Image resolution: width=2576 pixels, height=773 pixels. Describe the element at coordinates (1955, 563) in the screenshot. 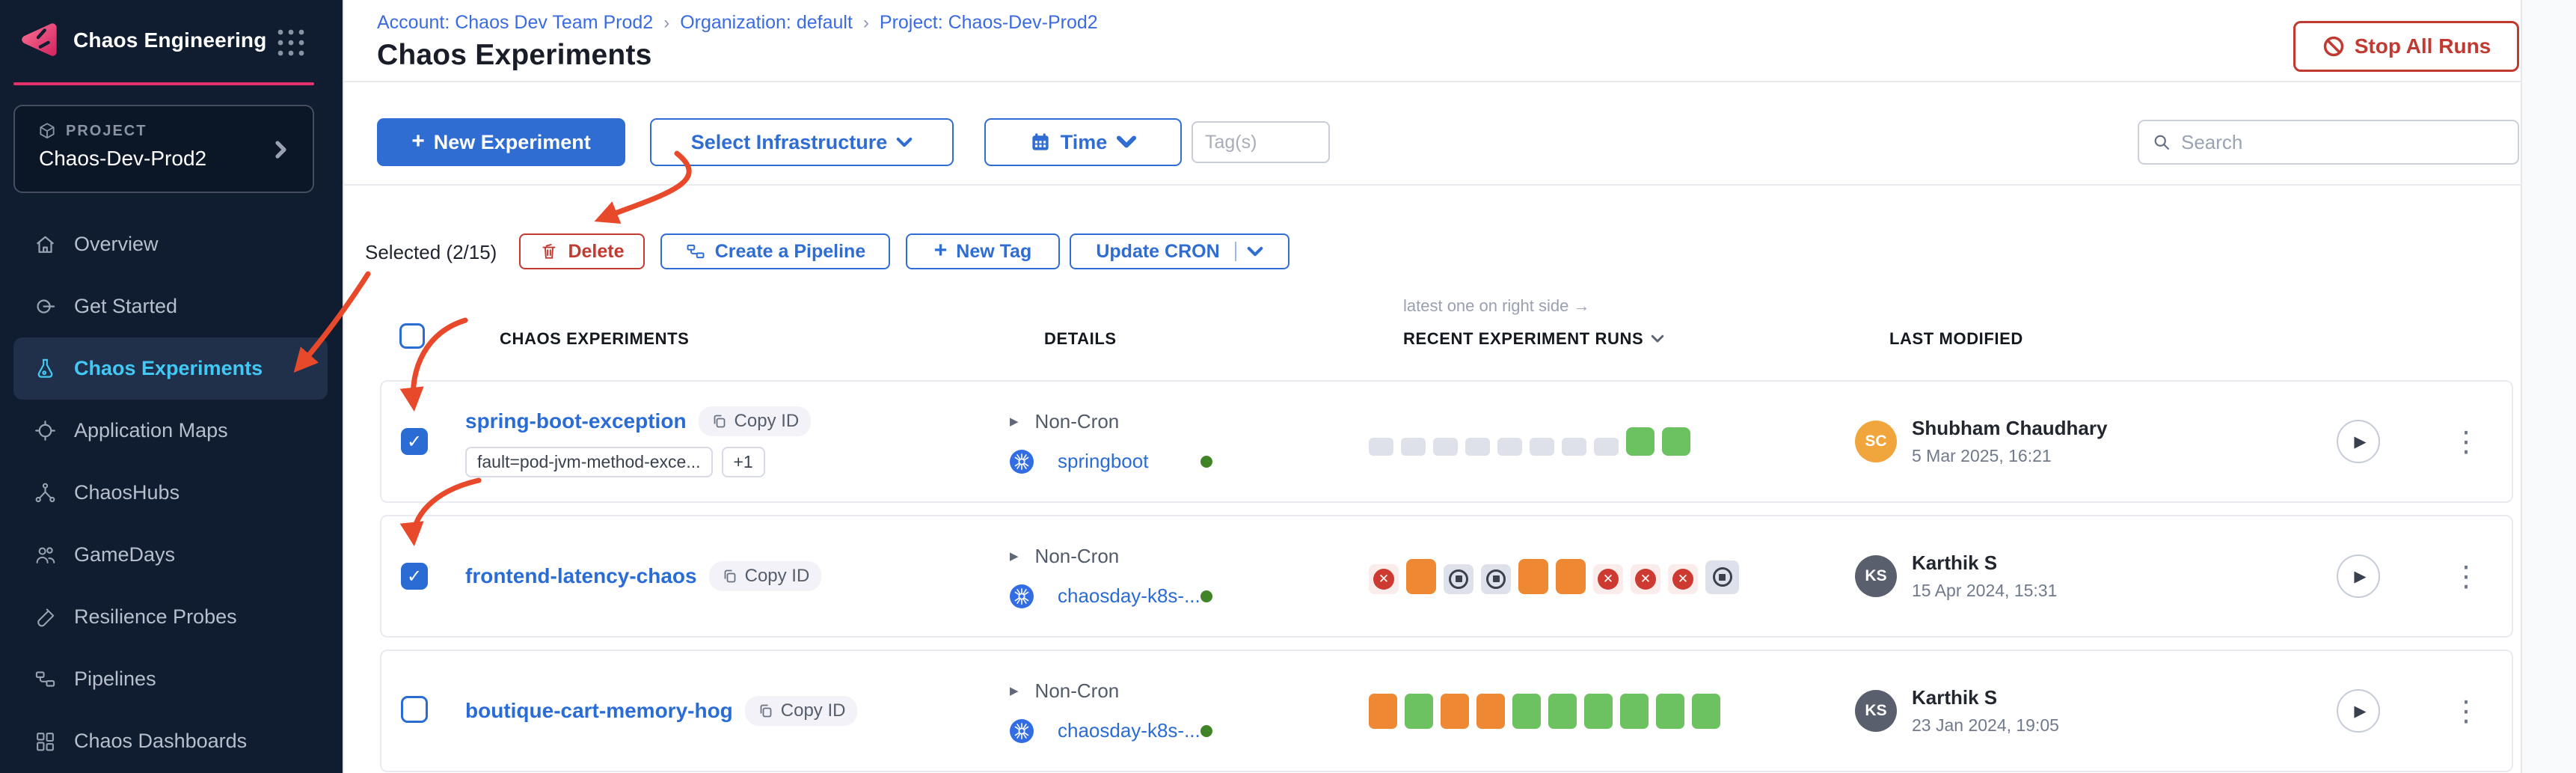

I see `modified-by-name: Karthik S` at that location.